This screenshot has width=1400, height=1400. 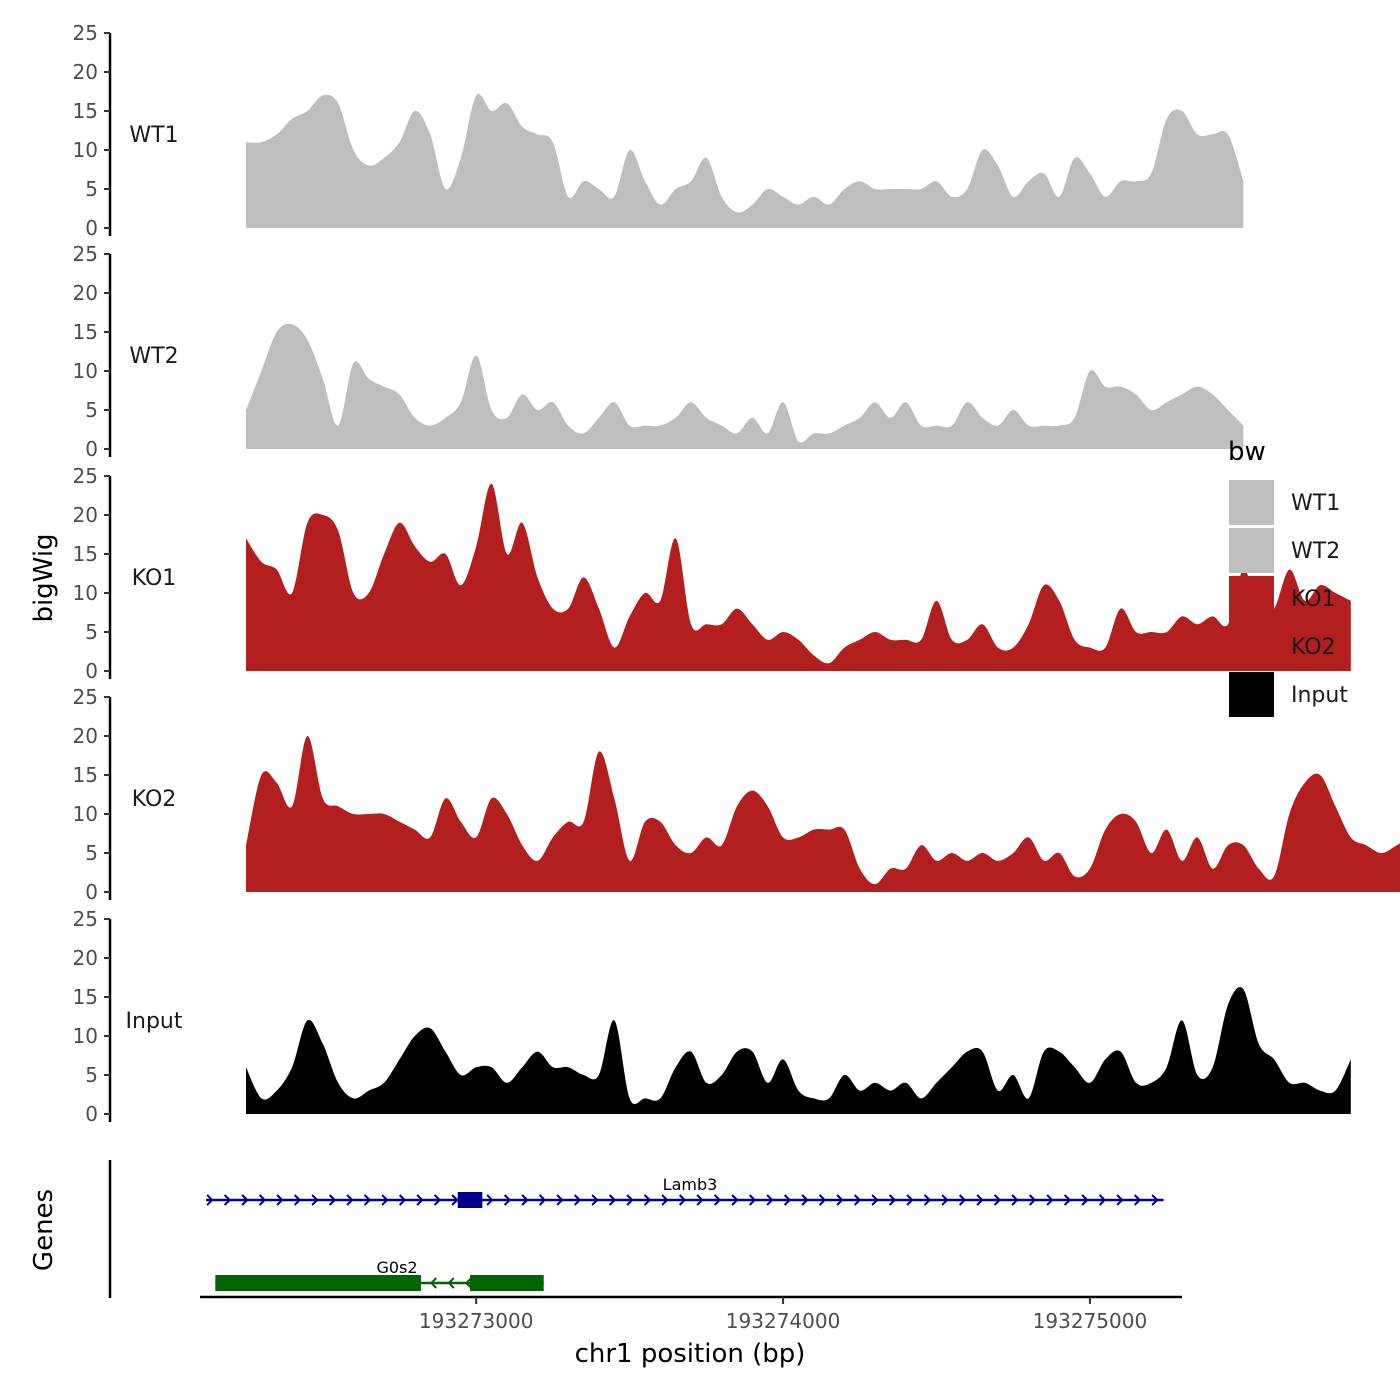 What do you see at coordinates (1319, 695) in the screenshot?
I see `legend-entry: Input` at bounding box center [1319, 695].